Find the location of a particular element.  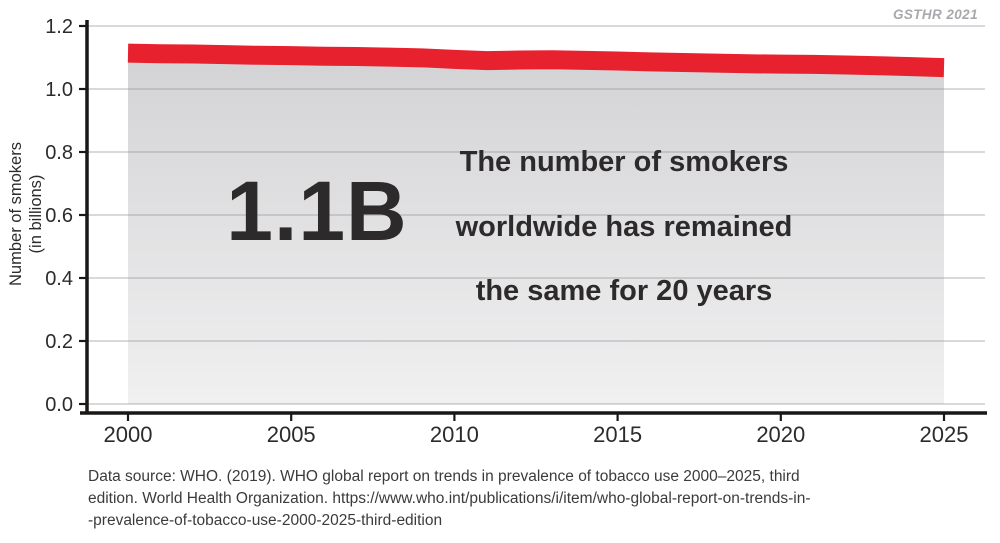

x-tick-label: 2020 is located at coordinates (780, 434).